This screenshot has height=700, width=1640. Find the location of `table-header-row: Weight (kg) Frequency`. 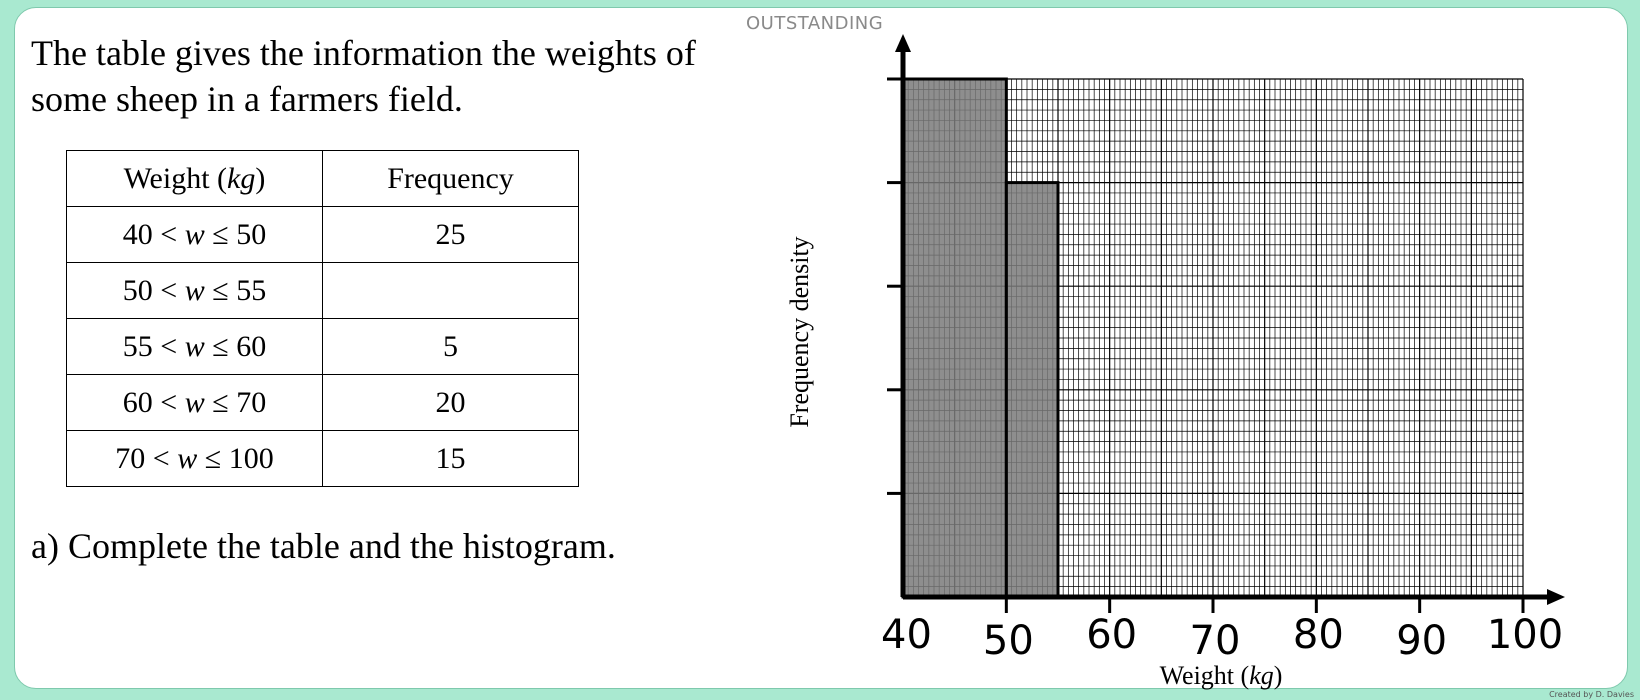

table-header-row: Weight (kg) Frequency is located at coordinates (322, 178).